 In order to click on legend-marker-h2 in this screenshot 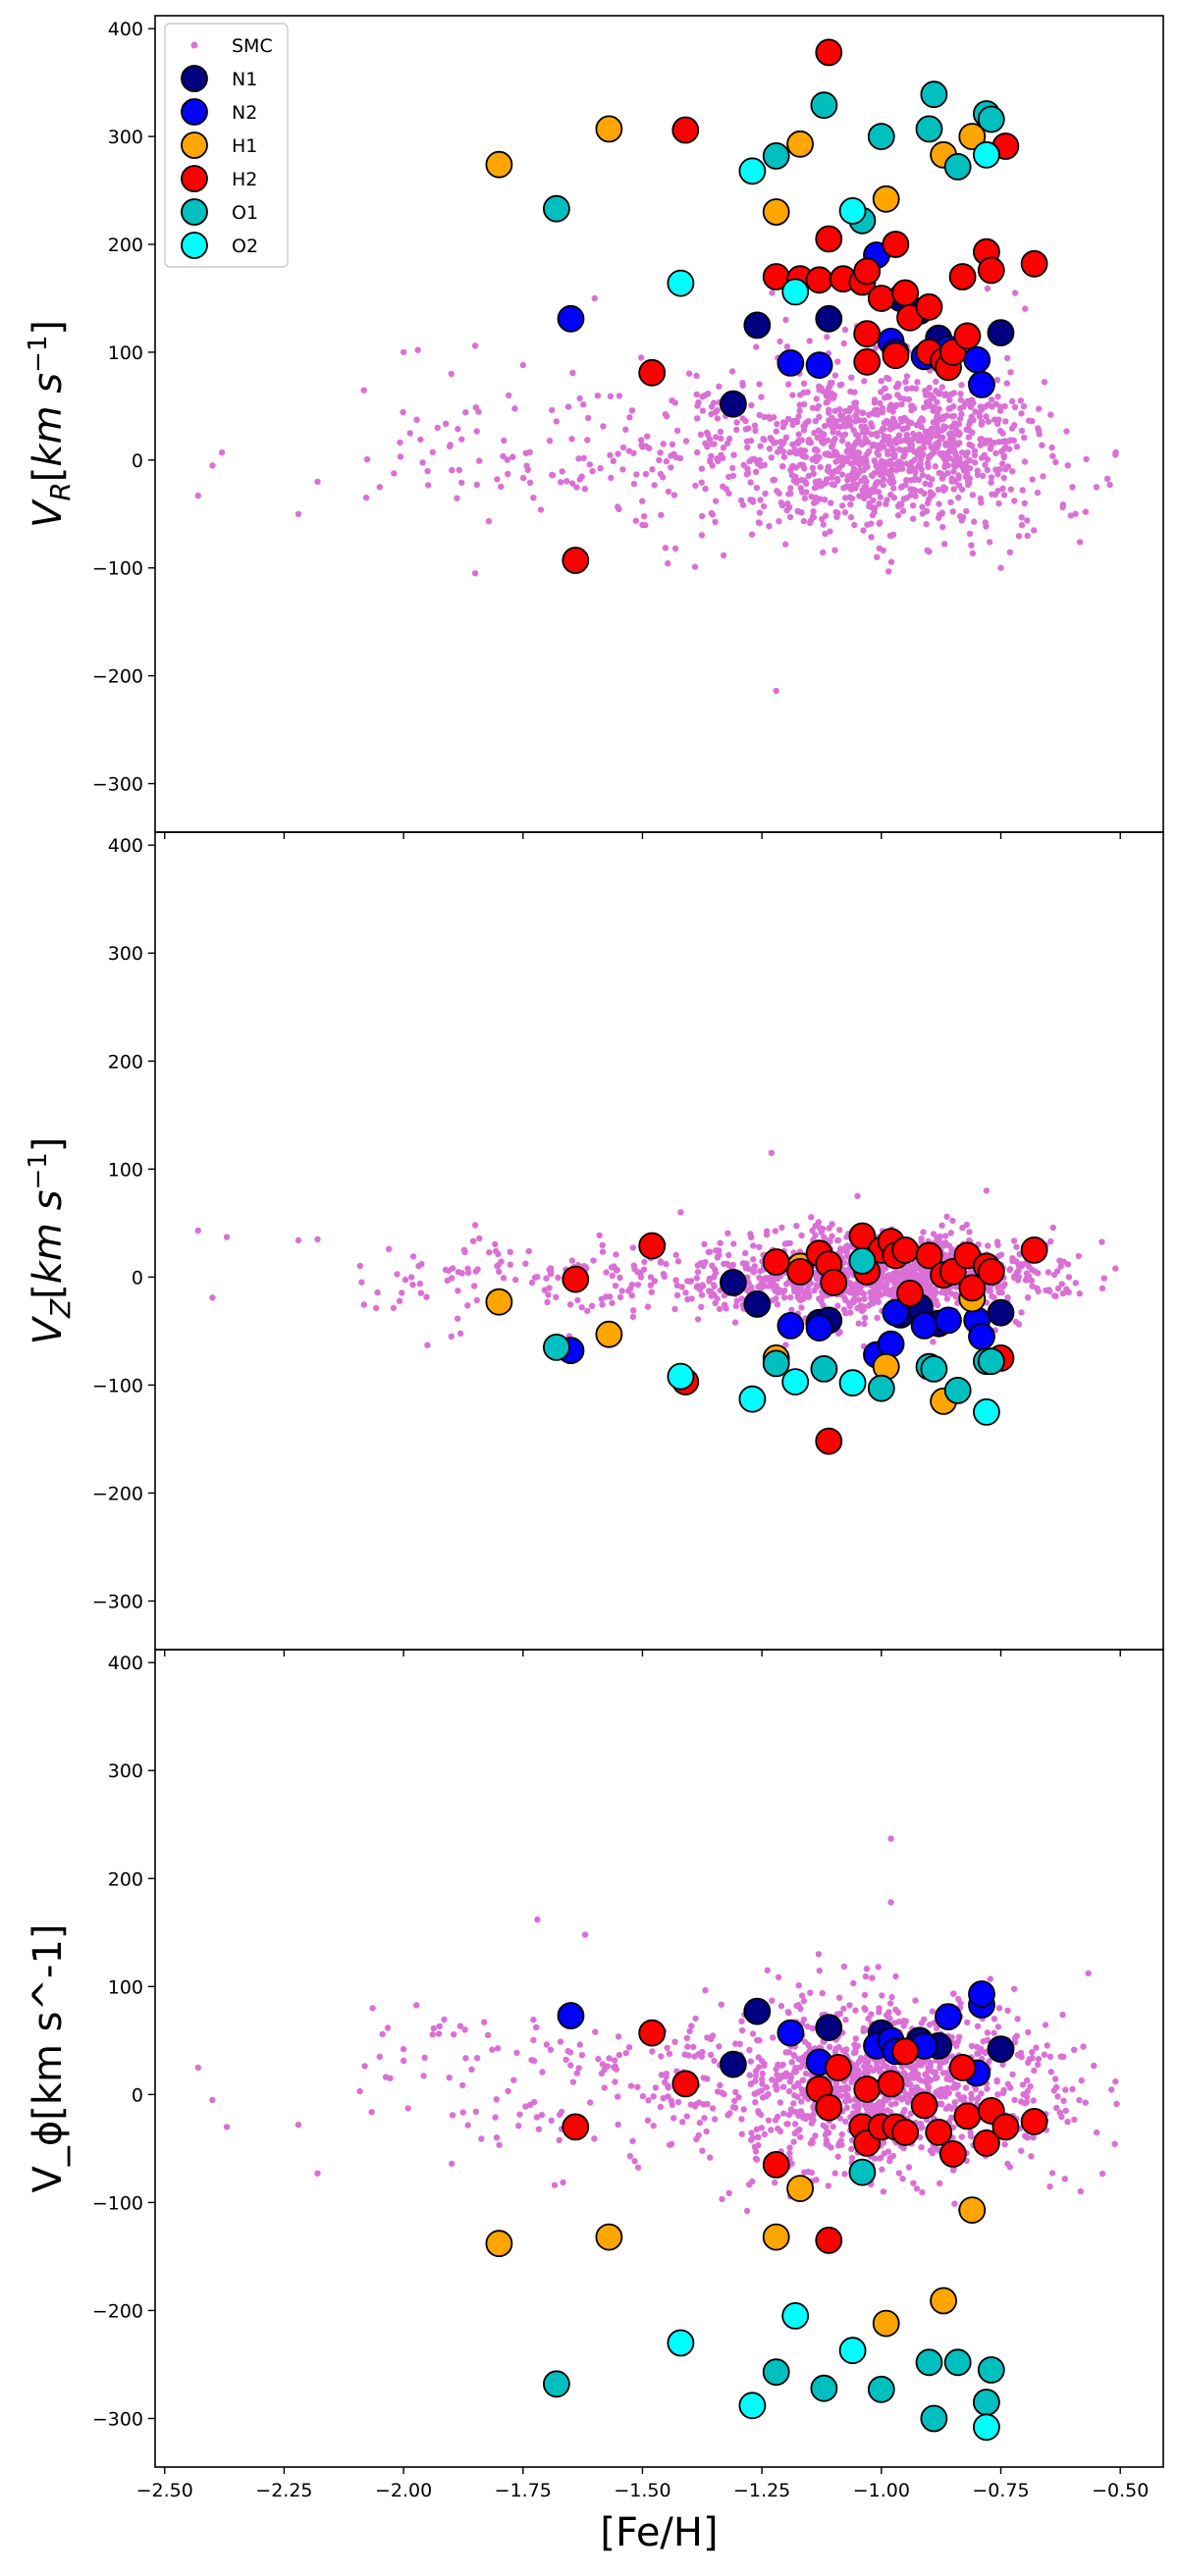, I will do `click(195, 178)`.